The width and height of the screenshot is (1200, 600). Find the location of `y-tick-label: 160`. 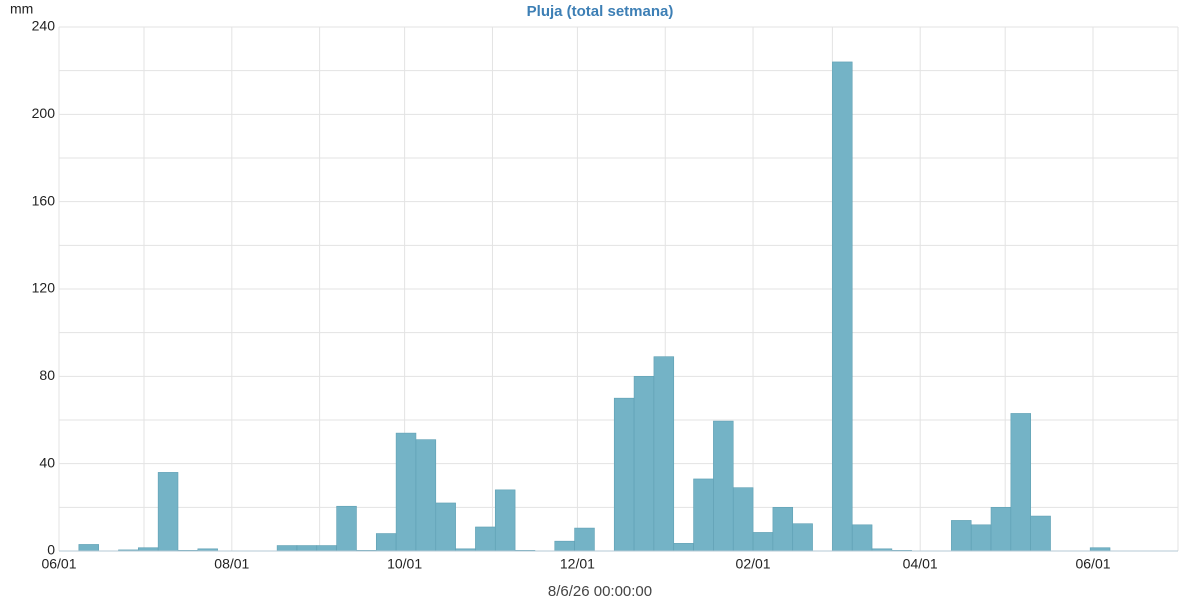

y-tick-label: 160 is located at coordinates (44, 200).